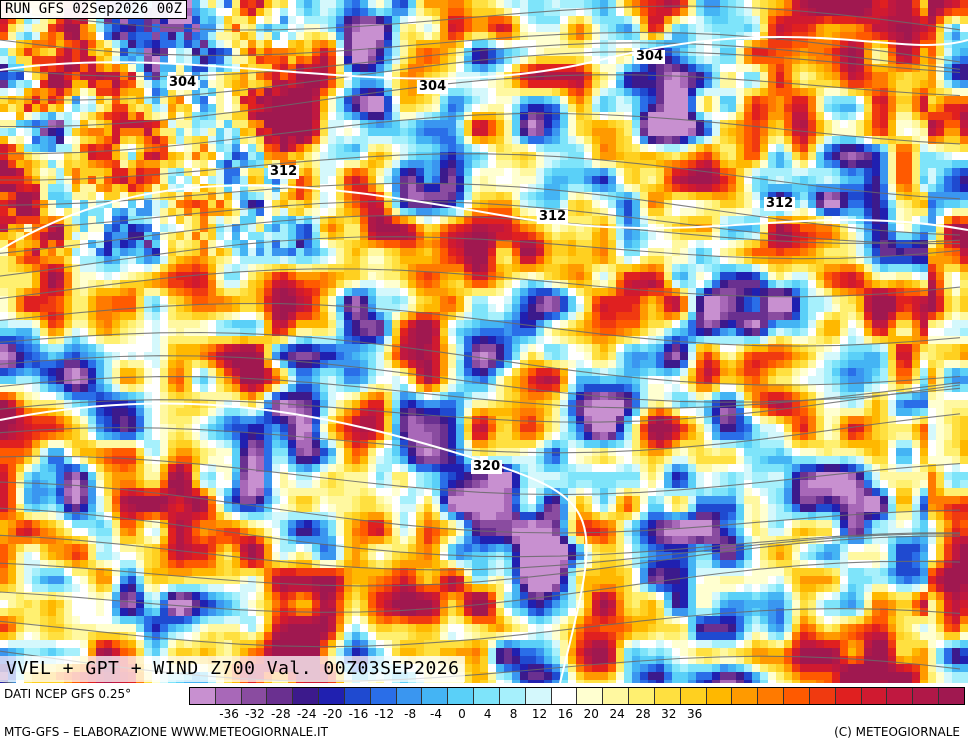  What do you see at coordinates (565, 714) in the screenshot?
I see `color-scale-tick: 16` at bounding box center [565, 714].